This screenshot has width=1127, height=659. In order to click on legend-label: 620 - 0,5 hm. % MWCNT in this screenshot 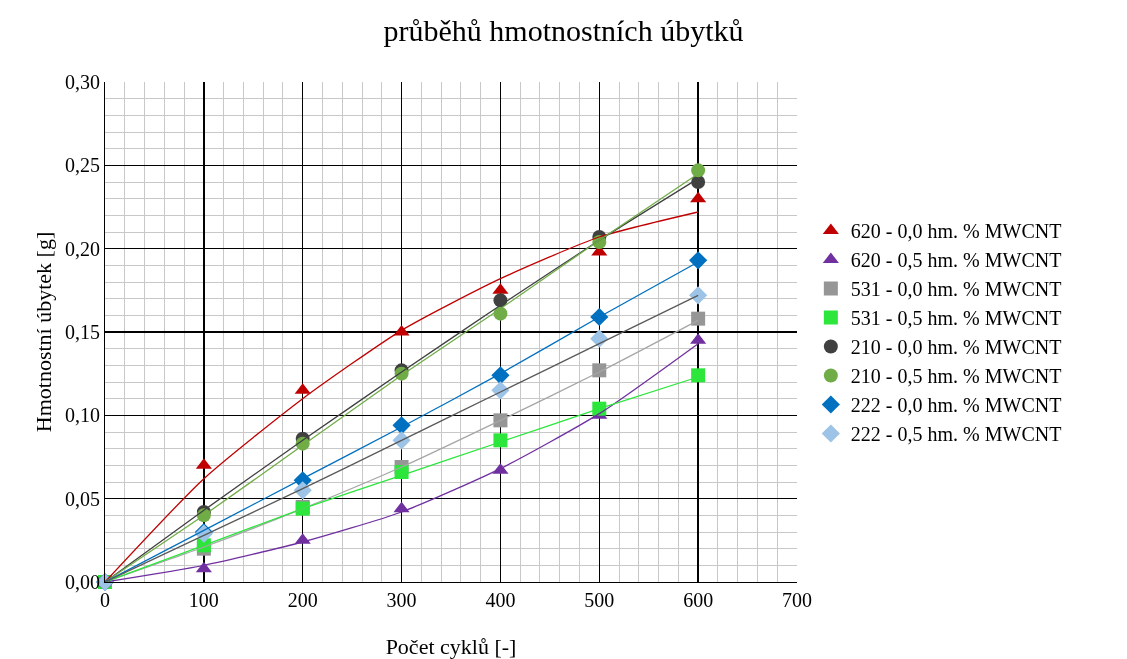, I will do `click(956, 260)`.